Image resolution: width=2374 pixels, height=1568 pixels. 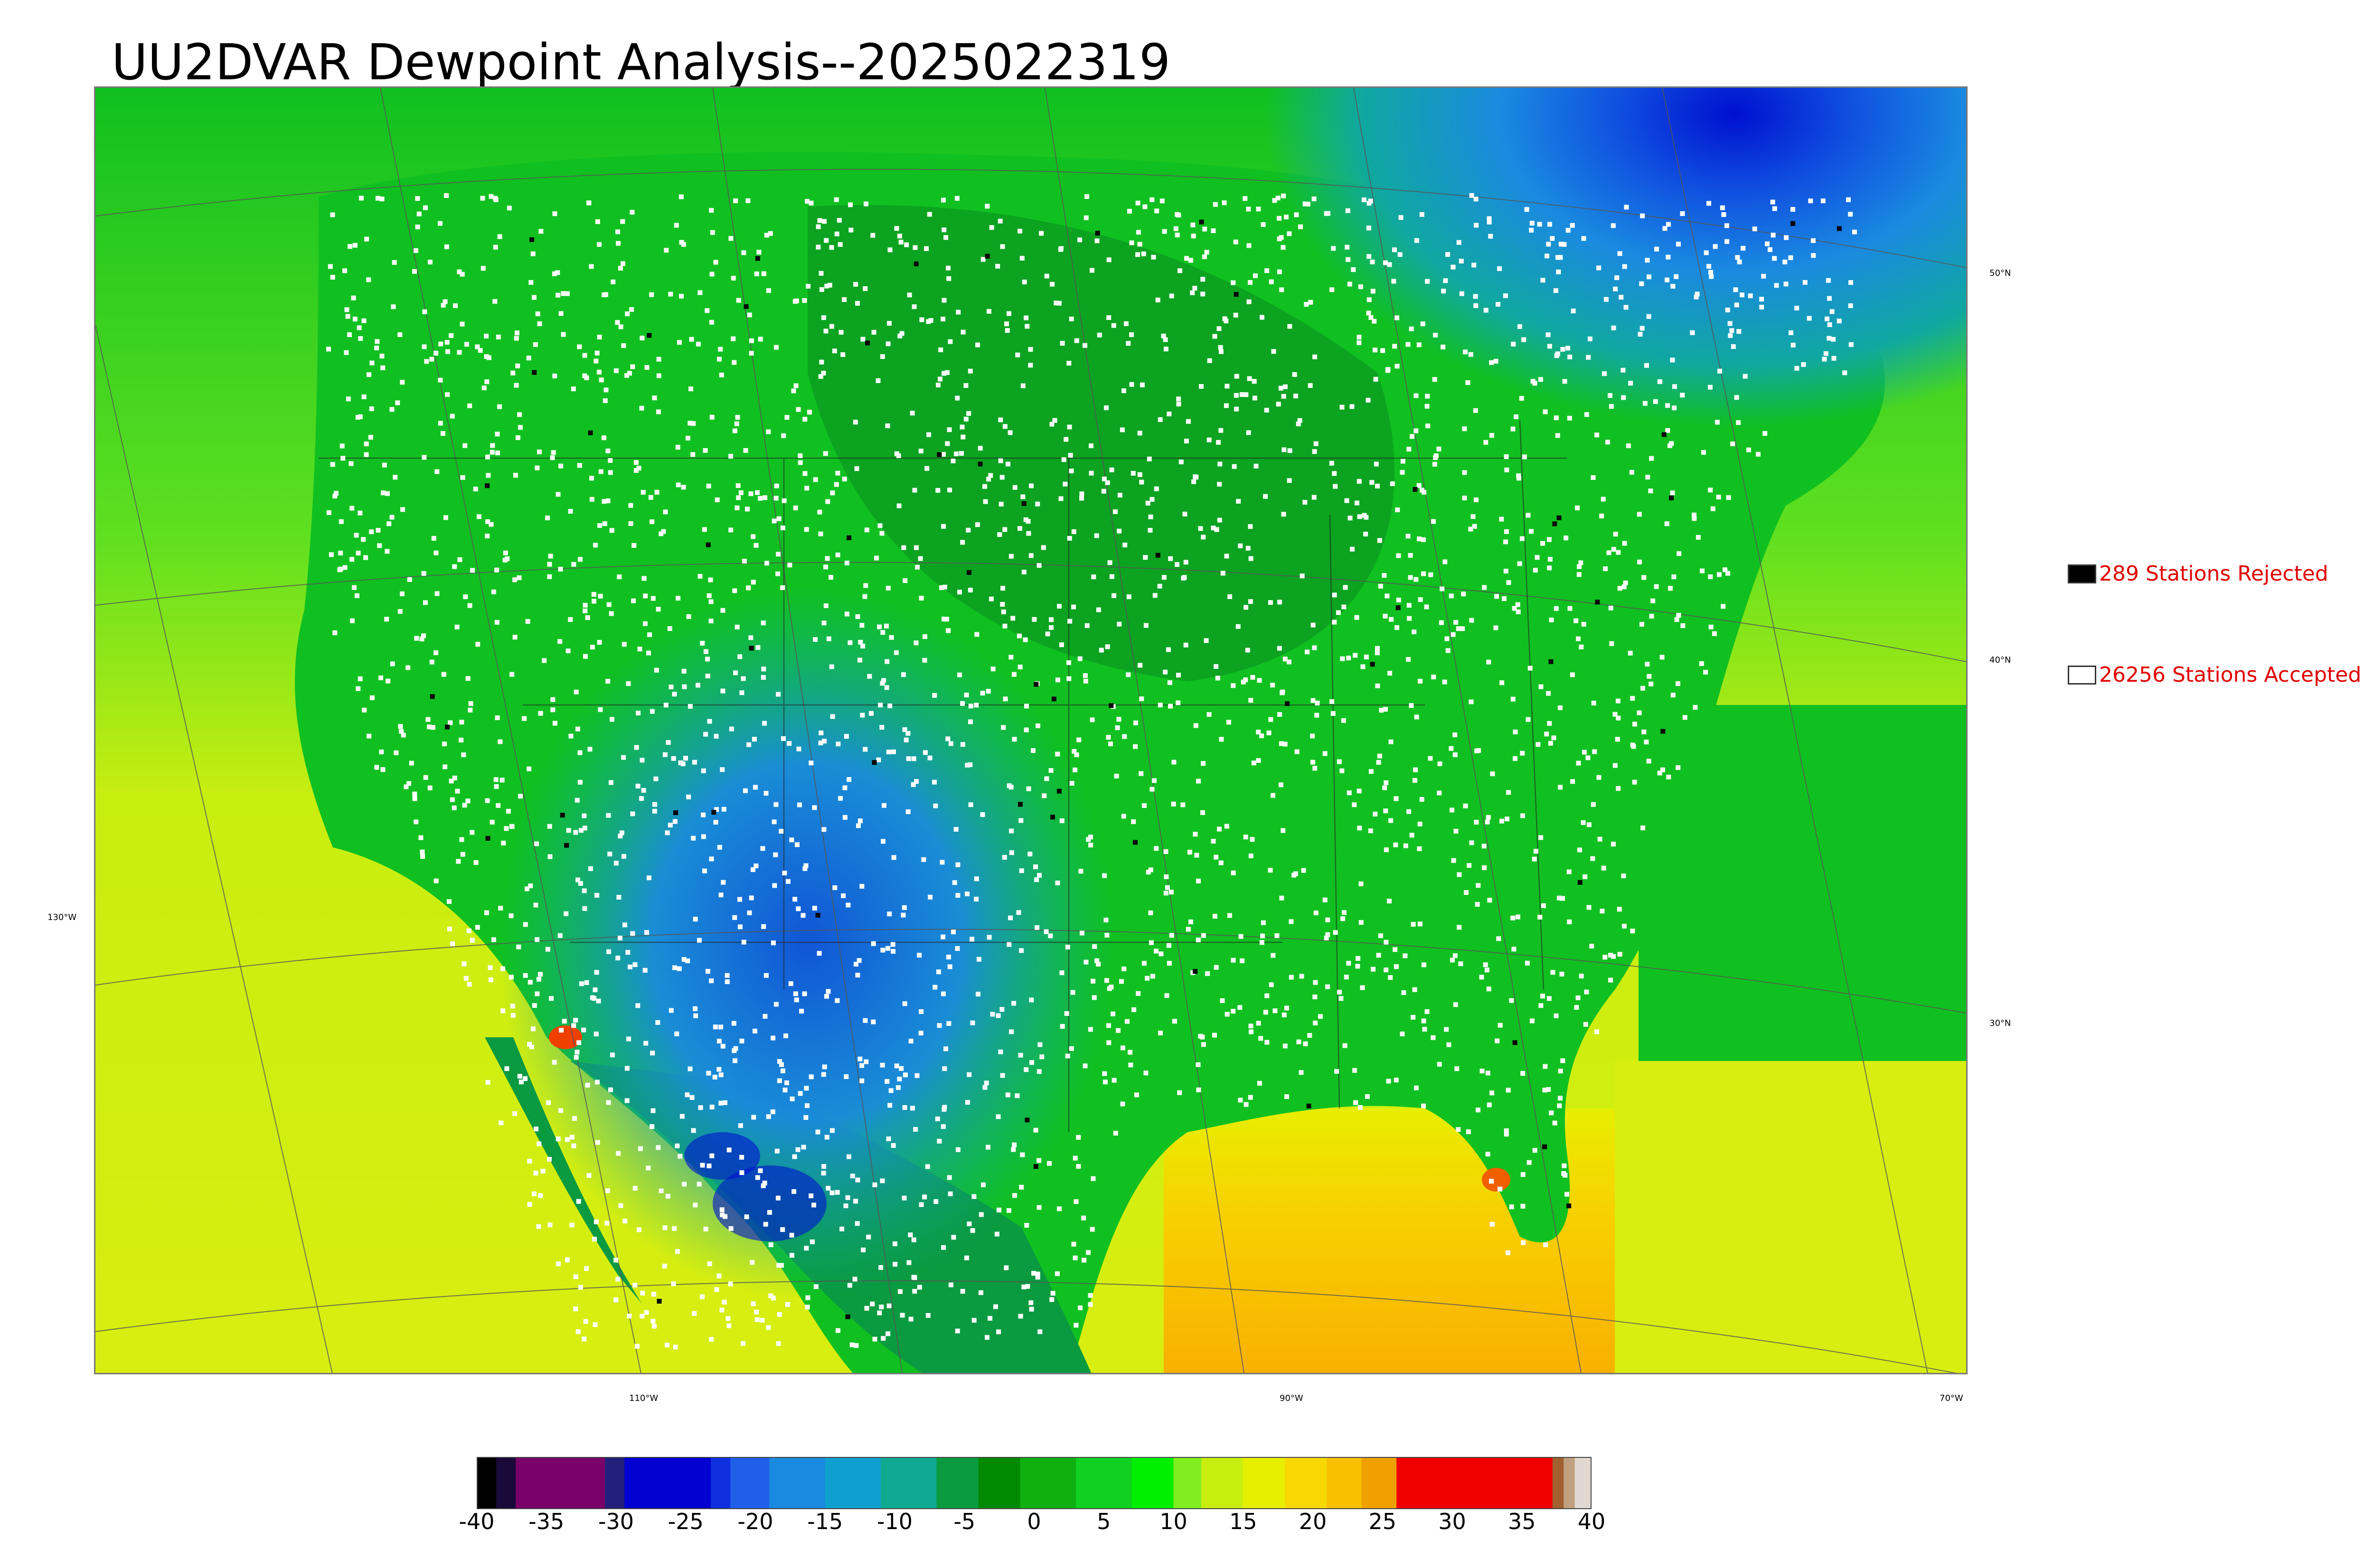 What do you see at coordinates (894, 1521) in the screenshot?
I see `colorbar-tick-label: -10` at bounding box center [894, 1521].